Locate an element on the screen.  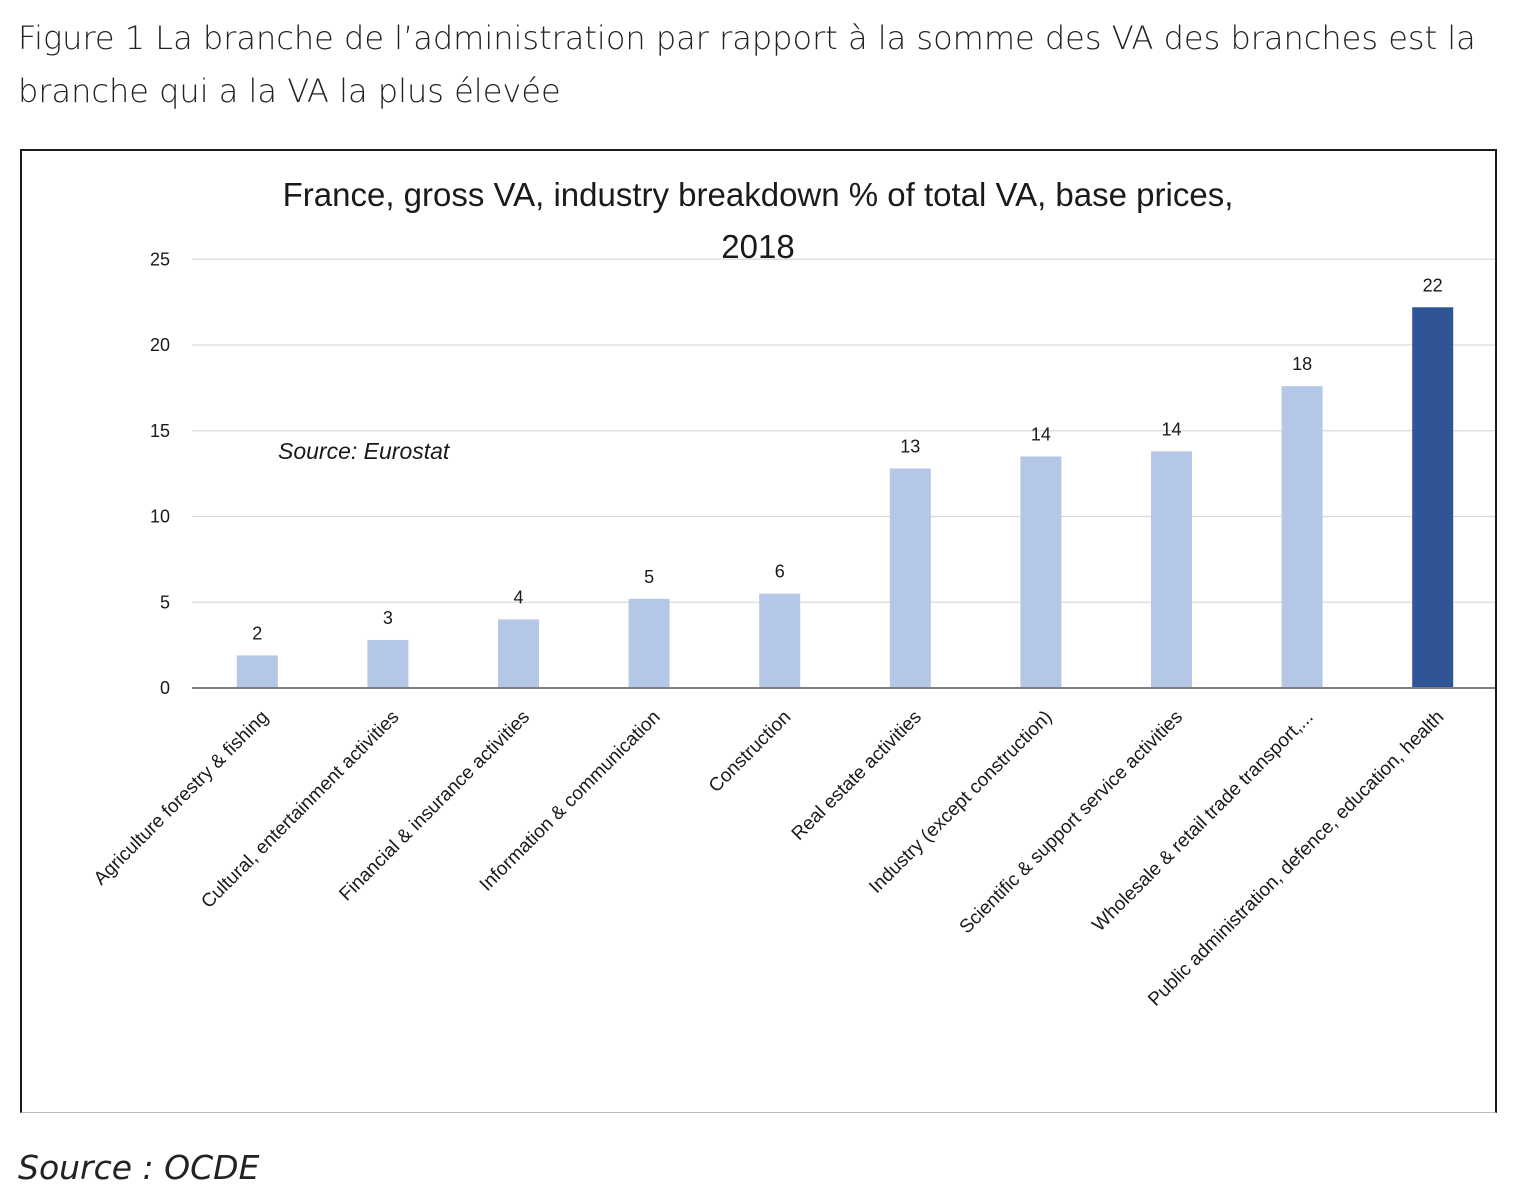
category-label-6: Real estate activities is located at coordinates (857, 776).